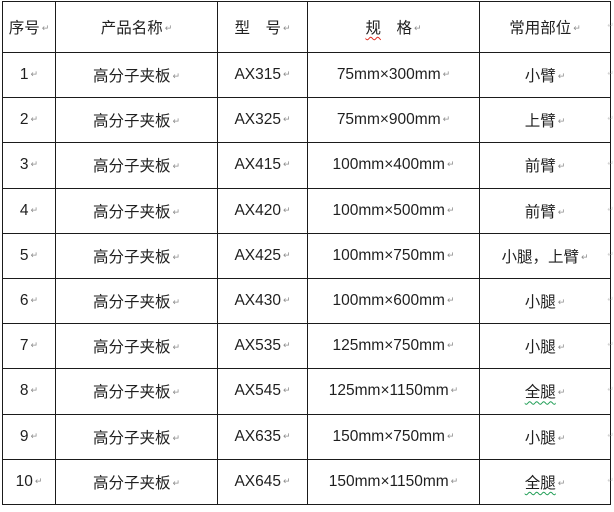 Image resolution: width=614 pixels, height=512 pixels. Describe the element at coordinates (373, 28) in the screenshot. I see `spell-squiggle-text: 规` at that location.